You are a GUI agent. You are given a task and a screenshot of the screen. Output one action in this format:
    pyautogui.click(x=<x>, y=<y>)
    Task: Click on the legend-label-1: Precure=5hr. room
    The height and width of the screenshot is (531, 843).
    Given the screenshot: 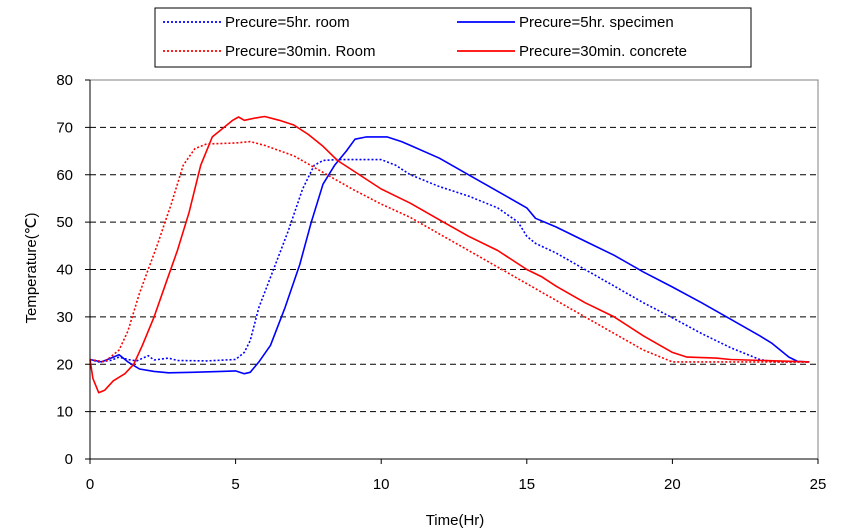 What is the action you would take?
    pyautogui.click(x=287, y=22)
    